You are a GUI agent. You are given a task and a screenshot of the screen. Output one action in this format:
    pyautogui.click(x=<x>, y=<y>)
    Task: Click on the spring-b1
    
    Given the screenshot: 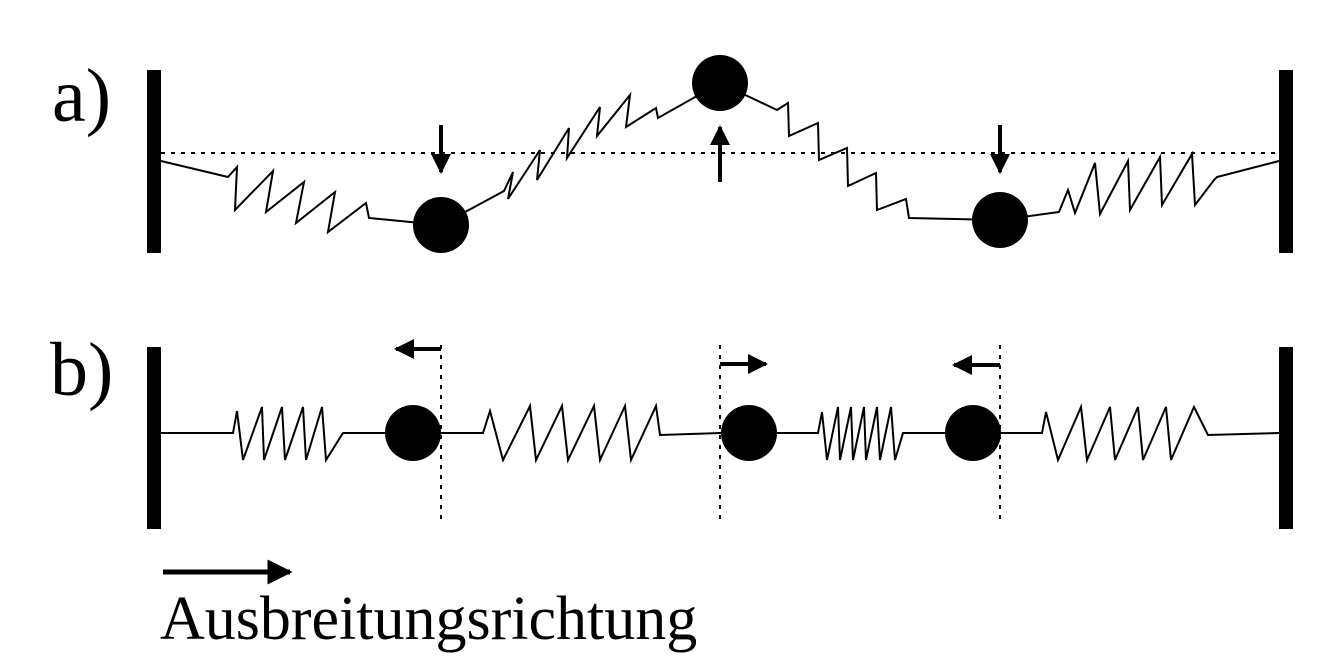 What is the action you would take?
    pyautogui.click(x=273, y=435)
    